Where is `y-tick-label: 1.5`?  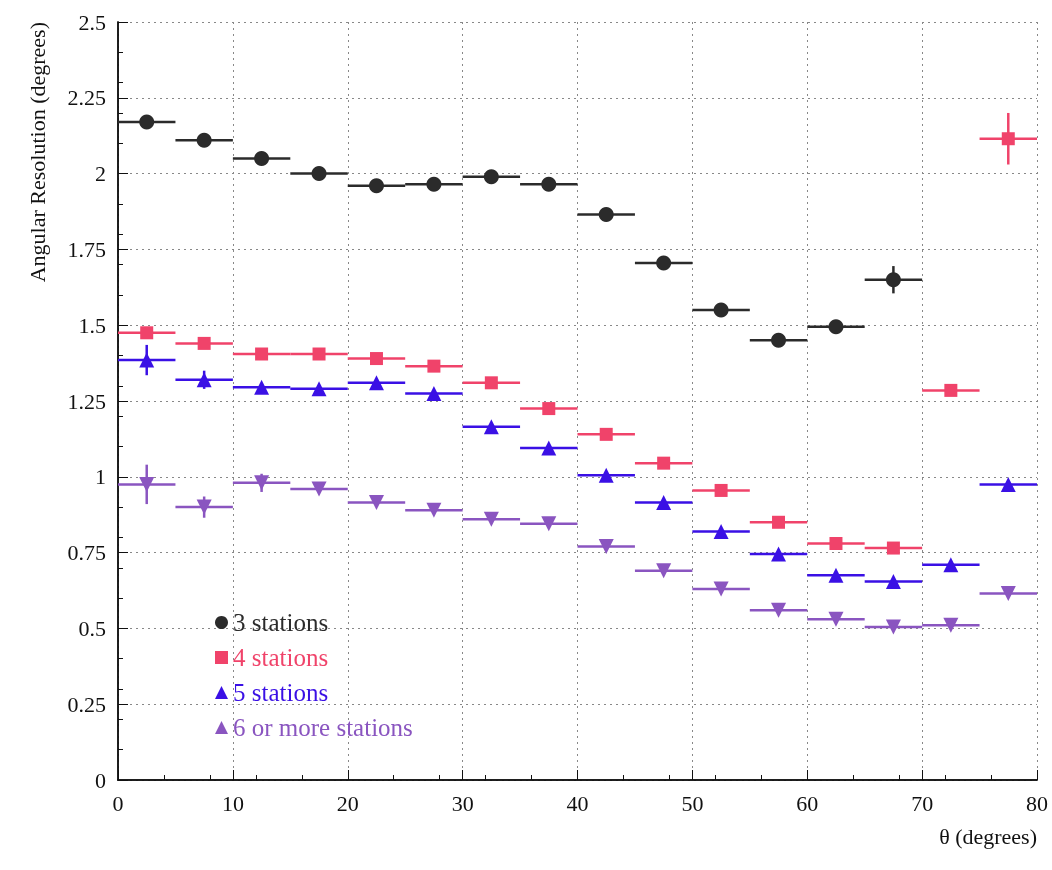
y-tick-label: 1.5 is located at coordinates (92, 325).